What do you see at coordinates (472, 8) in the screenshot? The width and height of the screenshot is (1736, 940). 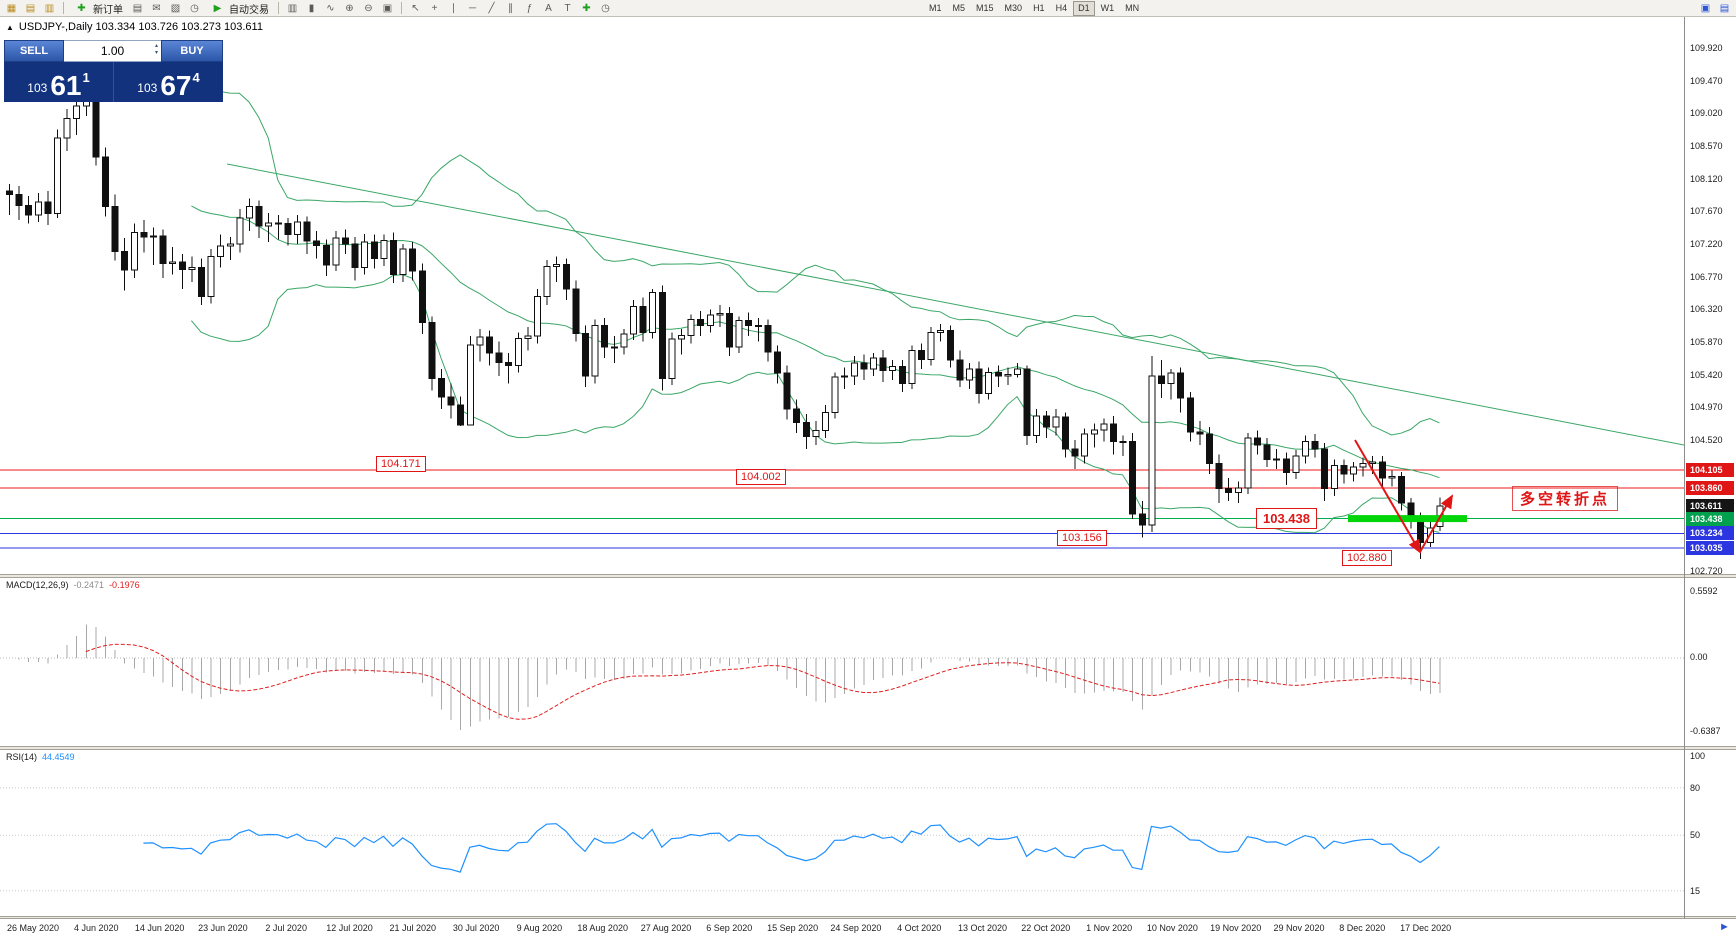 I see `horizontal-line-tool-icon: ─` at bounding box center [472, 8].